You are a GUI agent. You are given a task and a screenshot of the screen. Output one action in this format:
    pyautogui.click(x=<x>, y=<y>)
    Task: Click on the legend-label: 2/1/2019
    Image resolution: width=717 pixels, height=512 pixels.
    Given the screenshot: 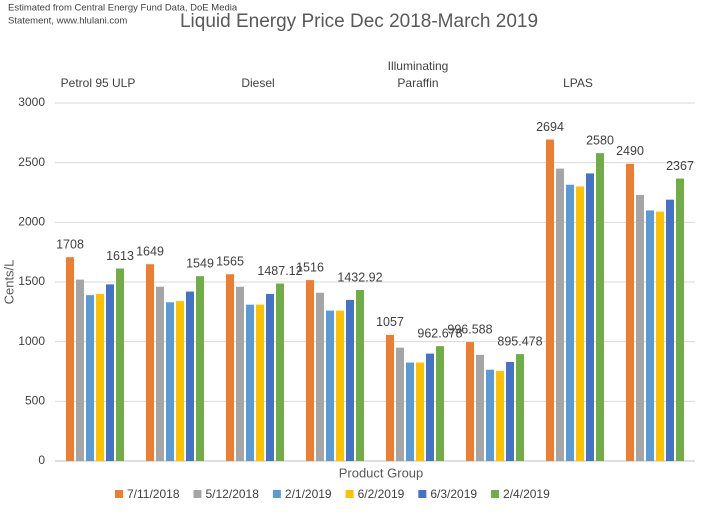 What is the action you would take?
    pyautogui.click(x=308, y=494)
    